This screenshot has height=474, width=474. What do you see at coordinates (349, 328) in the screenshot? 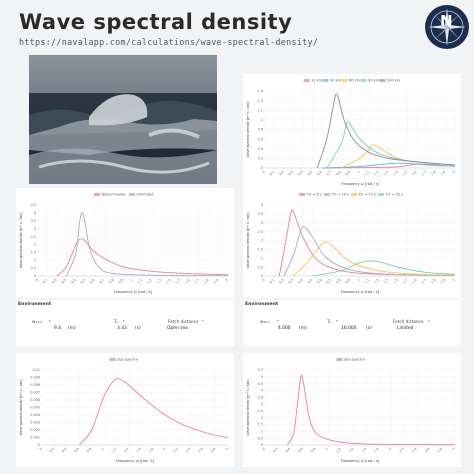
I see `peak-period-value: 10.000` at bounding box center [349, 328].